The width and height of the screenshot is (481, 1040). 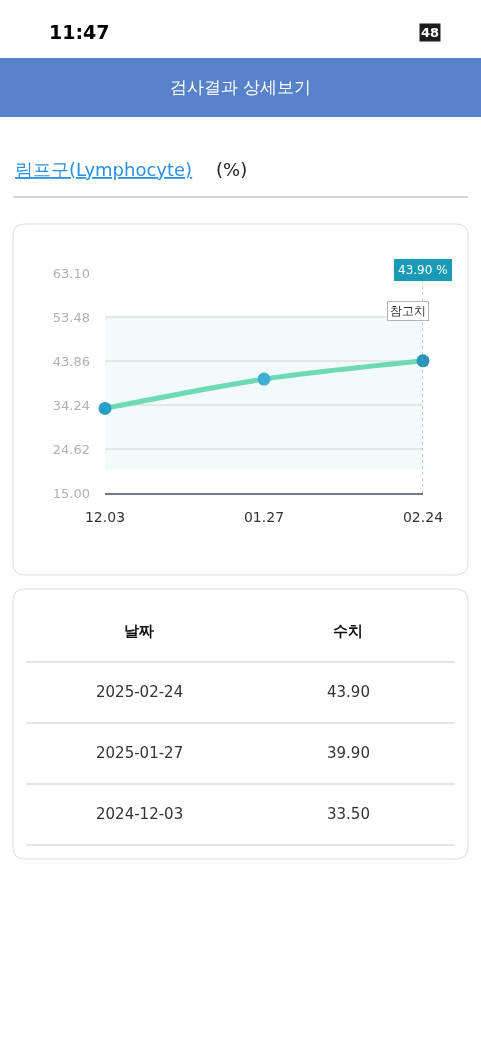 What do you see at coordinates (71, 361) in the screenshot?
I see `y-tick-label: 43.86` at bounding box center [71, 361].